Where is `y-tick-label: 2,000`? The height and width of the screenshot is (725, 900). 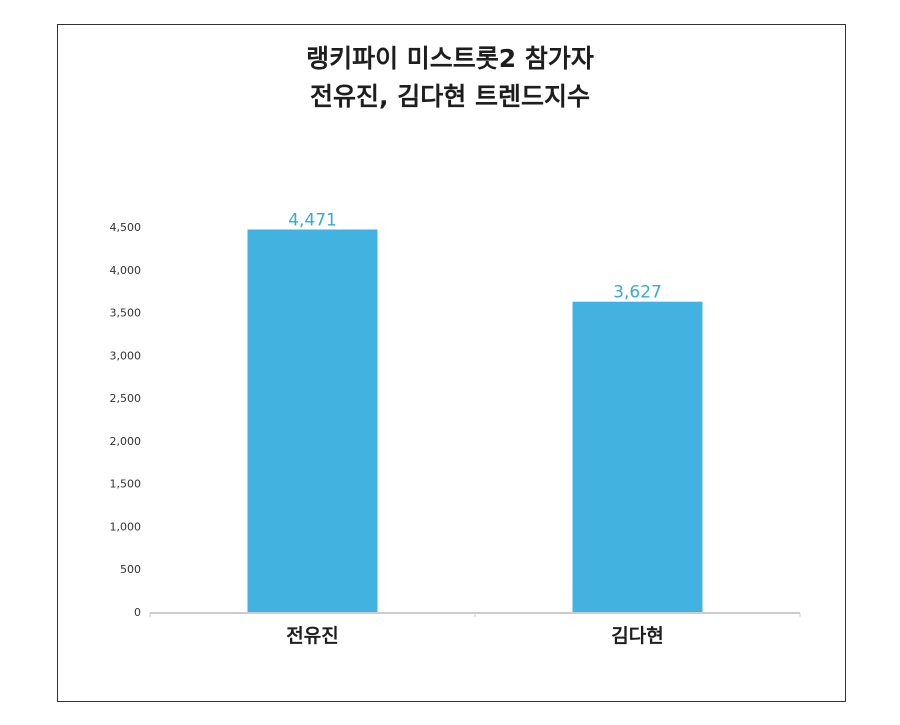 y-tick-label: 2,000 is located at coordinates (126, 441).